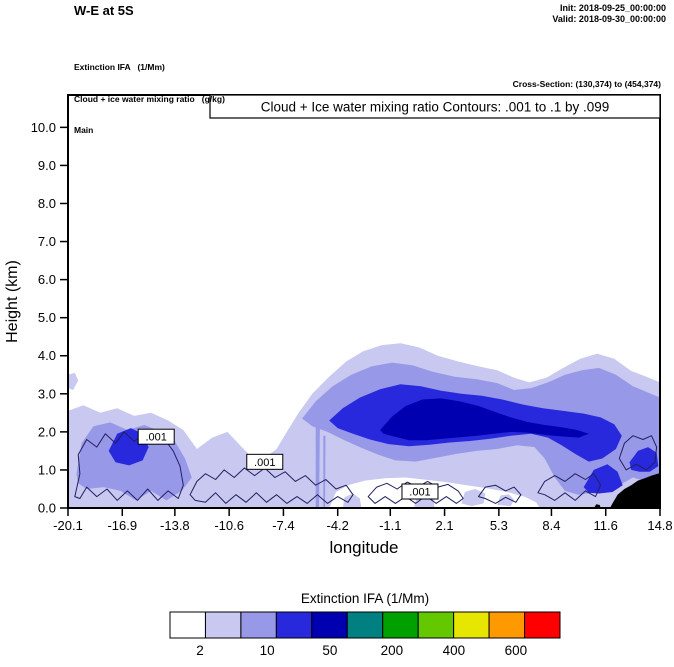  I want to click on contour-label-2: .001, so click(419, 493).